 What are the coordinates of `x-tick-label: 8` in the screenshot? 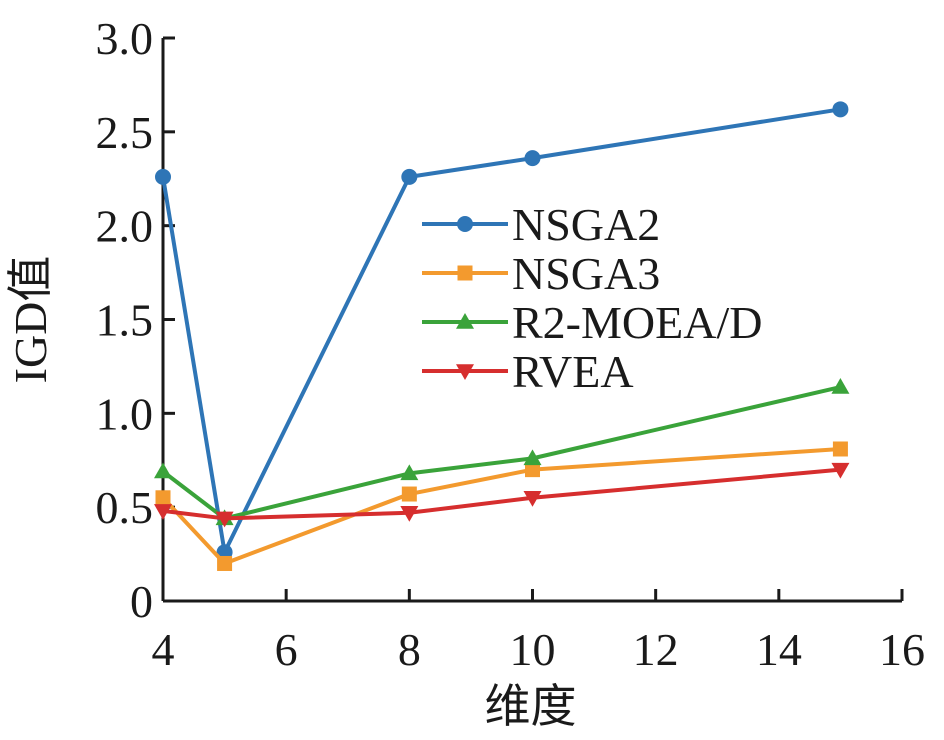 It's located at (409, 649).